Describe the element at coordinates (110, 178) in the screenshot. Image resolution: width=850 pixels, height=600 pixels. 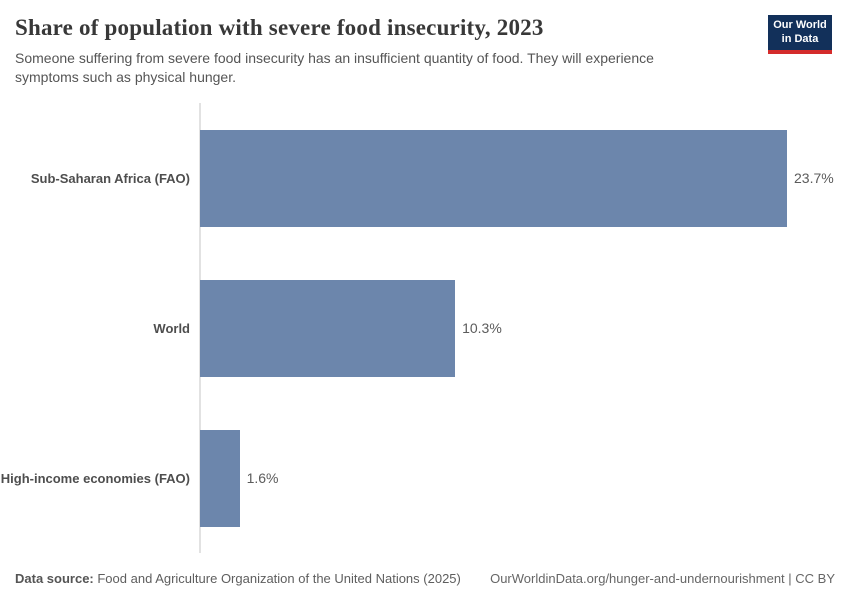
I see `category-label: Sub-Saharan Africa (FAO)` at that location.